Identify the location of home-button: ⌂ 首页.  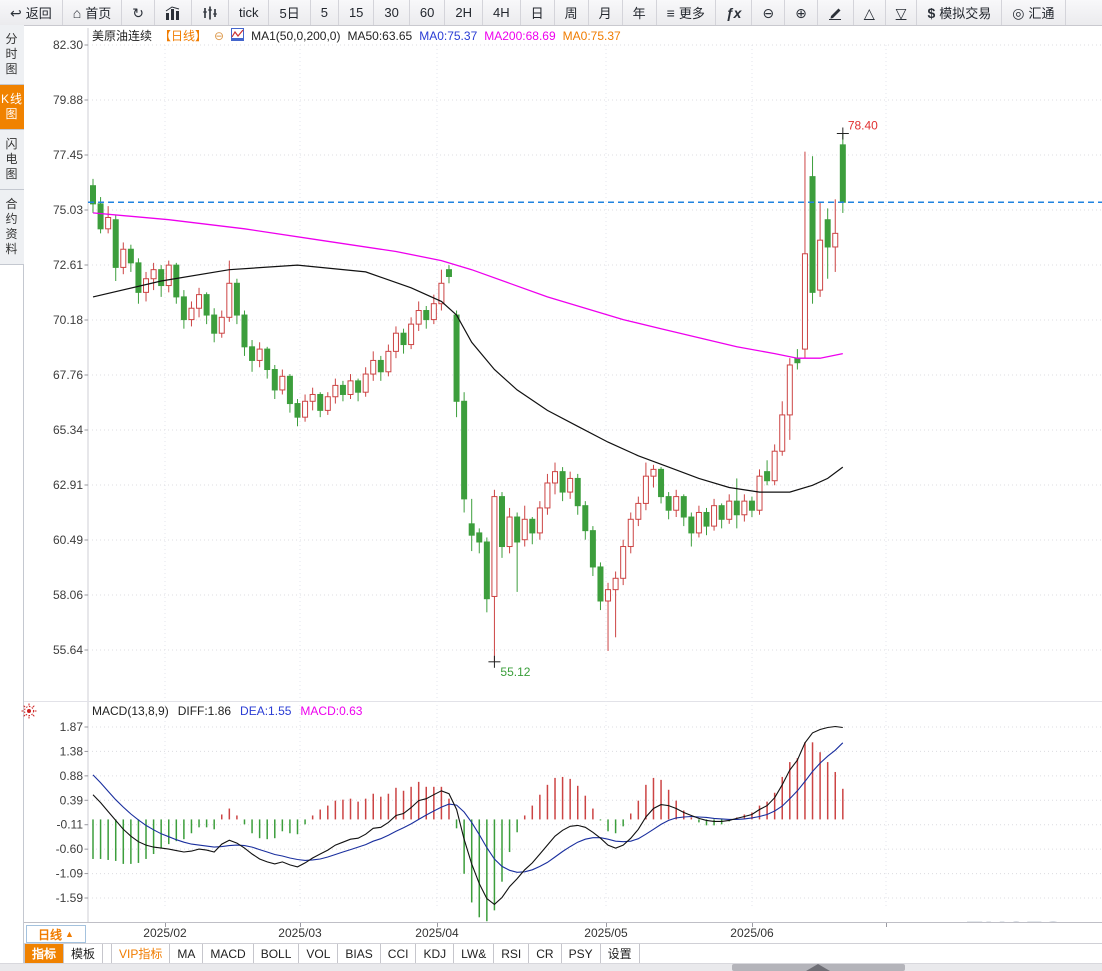
(93, 12).